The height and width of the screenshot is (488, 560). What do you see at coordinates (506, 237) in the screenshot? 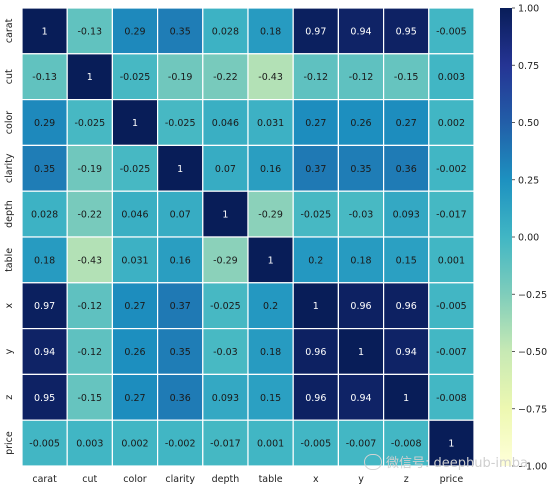
I see `colorbar-gradient` at bounding box center [506, 237].